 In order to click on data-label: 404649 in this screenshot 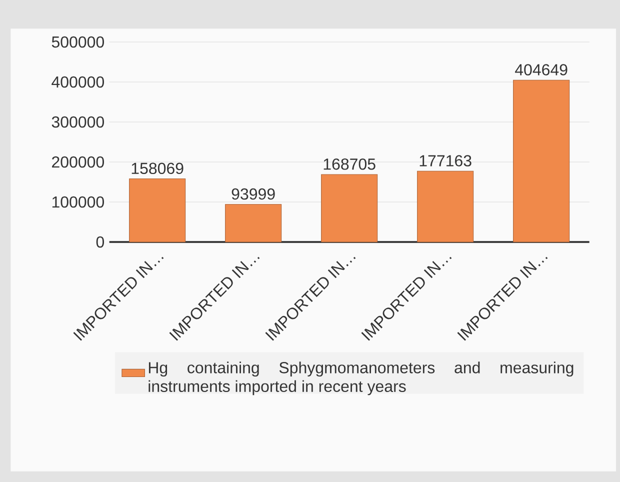, I will do `click(541, 70)`.